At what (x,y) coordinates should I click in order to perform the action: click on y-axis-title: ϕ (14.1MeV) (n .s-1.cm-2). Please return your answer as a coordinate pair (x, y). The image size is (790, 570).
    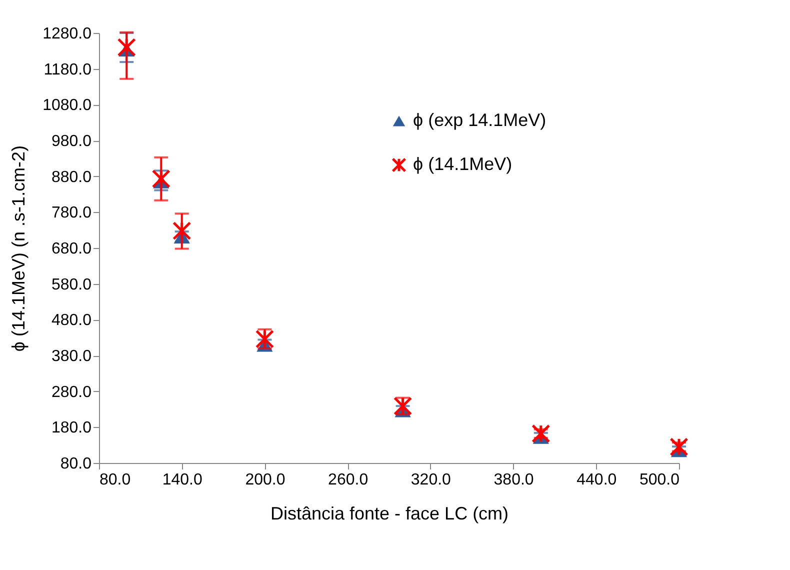
    Looking at the image, I should click on (18, 248).